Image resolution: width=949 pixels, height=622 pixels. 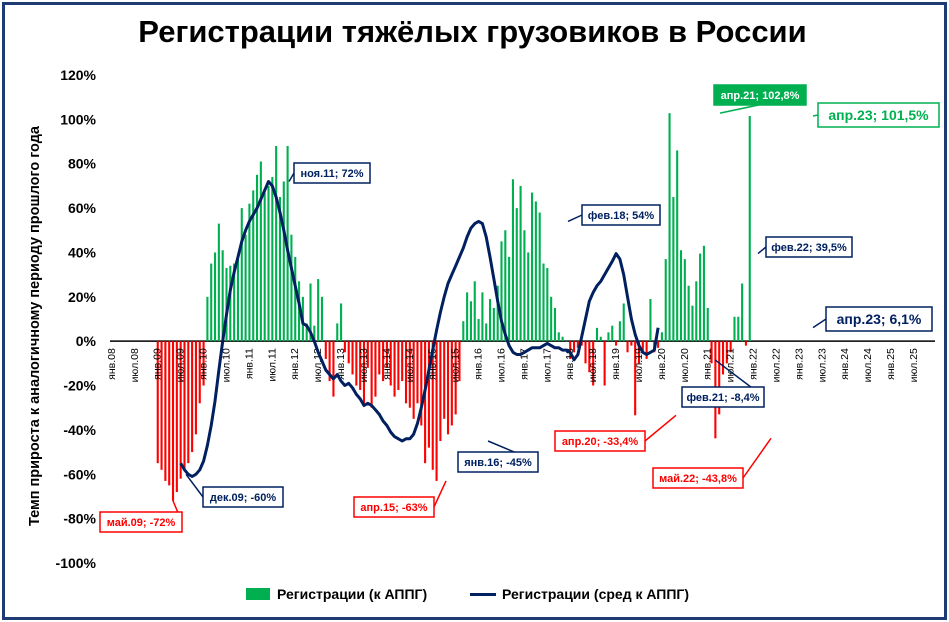 I want to click on legend-swatch-line, so click(x=483, y=594).